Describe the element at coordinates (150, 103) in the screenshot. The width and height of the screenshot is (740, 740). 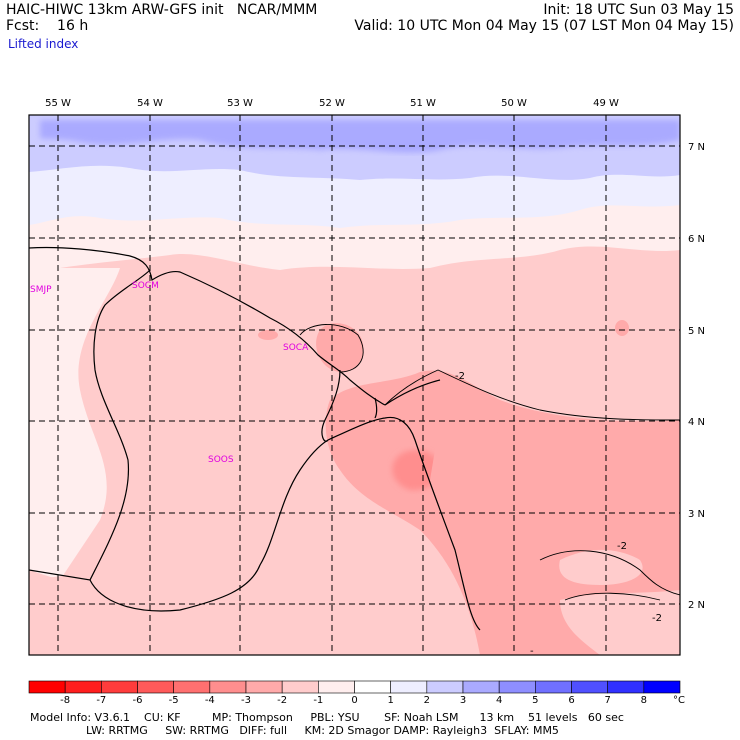
I see `lon-label: 54 W` at that location.